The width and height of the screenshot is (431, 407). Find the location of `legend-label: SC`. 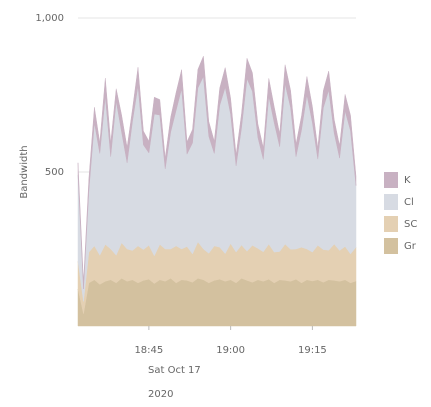

legend-label: SC is located at coordinates (410, 224).